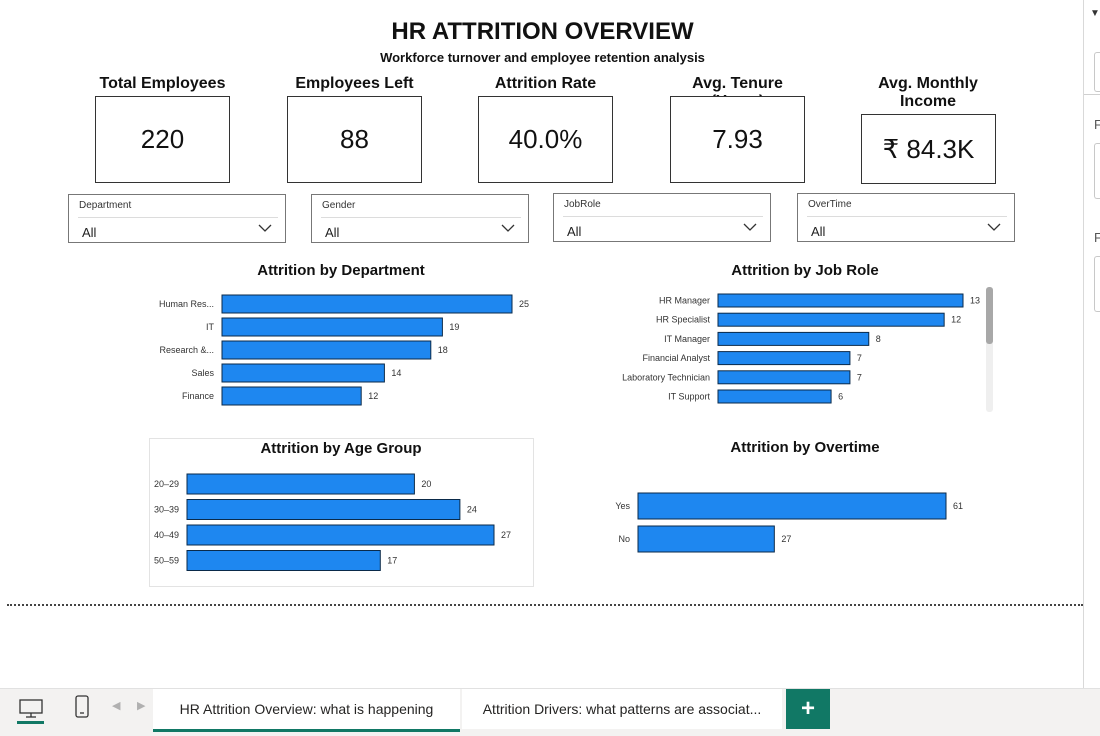 The width and height of the screenshot is (1100, 736). I want to click on job-role-scrollbar-thumb, so click(989, 315).